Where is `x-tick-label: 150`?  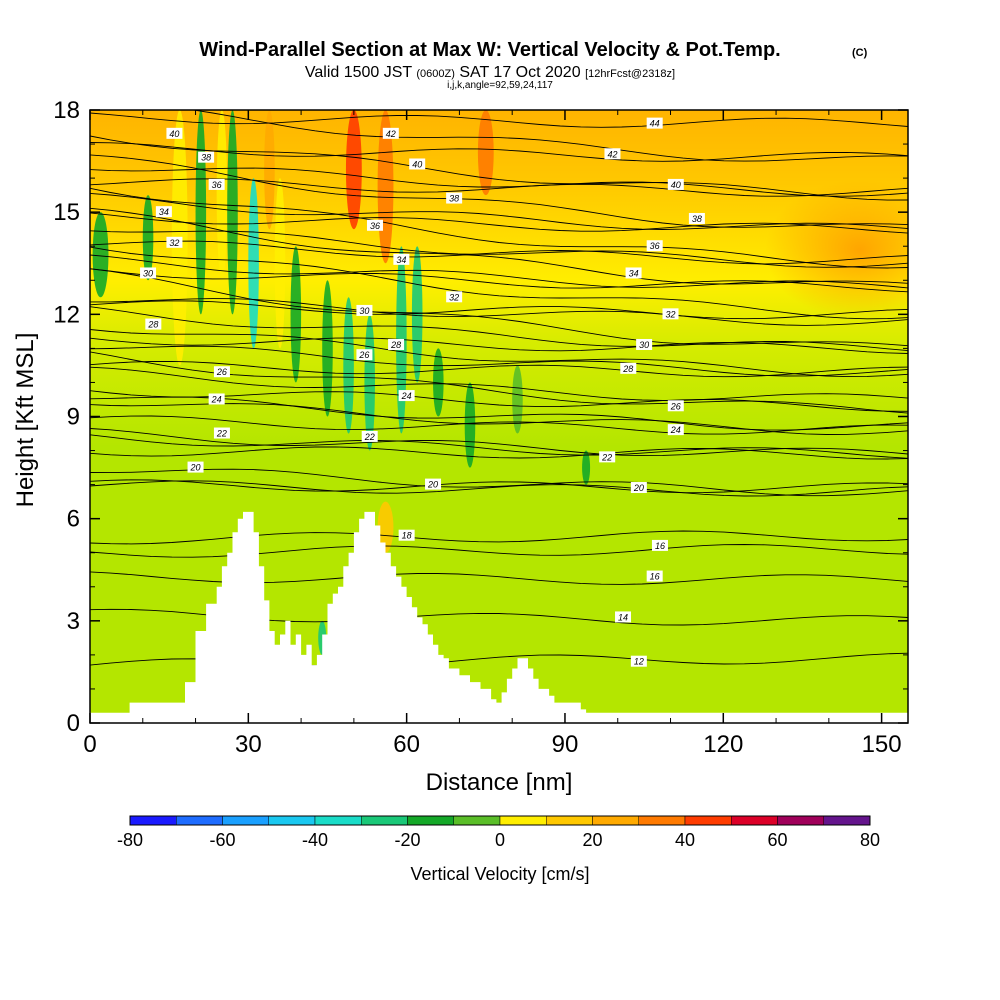
x-tick-label: 150 is located at coordinates (882, 744).